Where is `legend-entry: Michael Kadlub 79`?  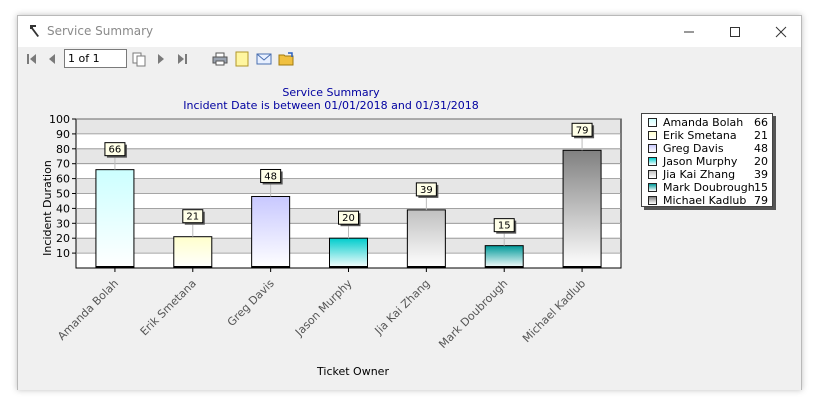
legend-entry: Michael Kadlub 79 is located at coordinates (707, 200).